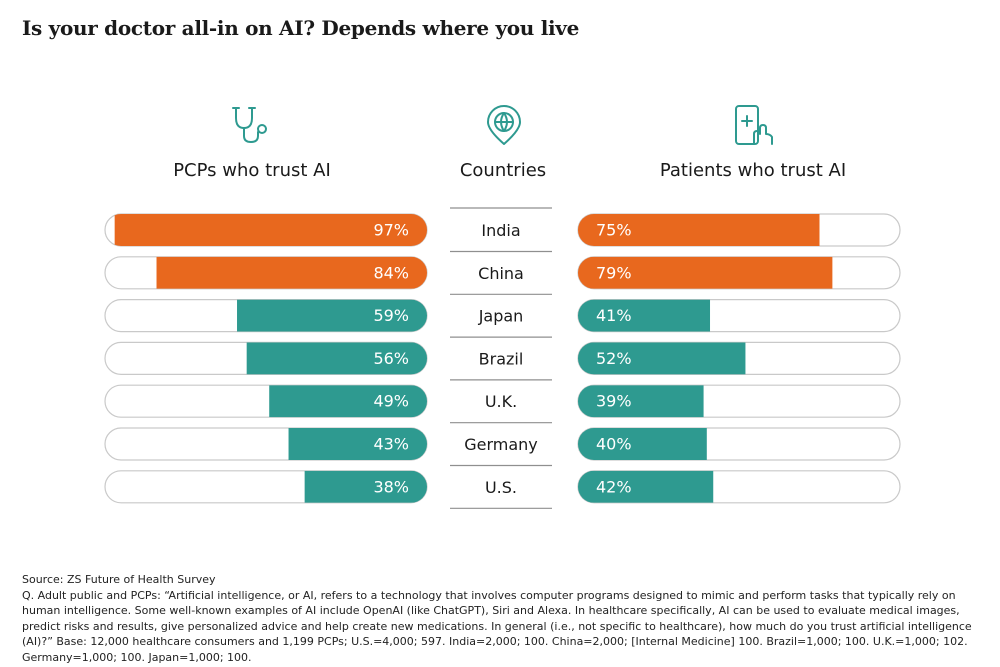 The width and height of the screenshot is (1000, 667). Describe the element at coordinates (614, 230) in the screenshot. I see `patient-value-label: 75%` at that location.